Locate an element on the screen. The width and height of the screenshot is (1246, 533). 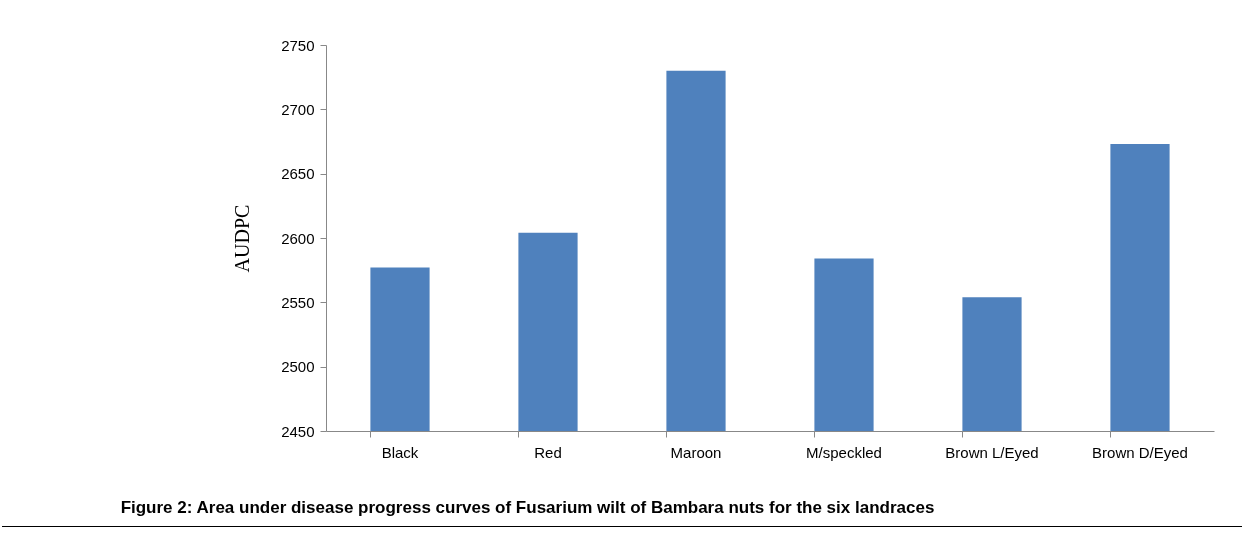
y-tick-label: 2450 is located at coordinates (298, 431).